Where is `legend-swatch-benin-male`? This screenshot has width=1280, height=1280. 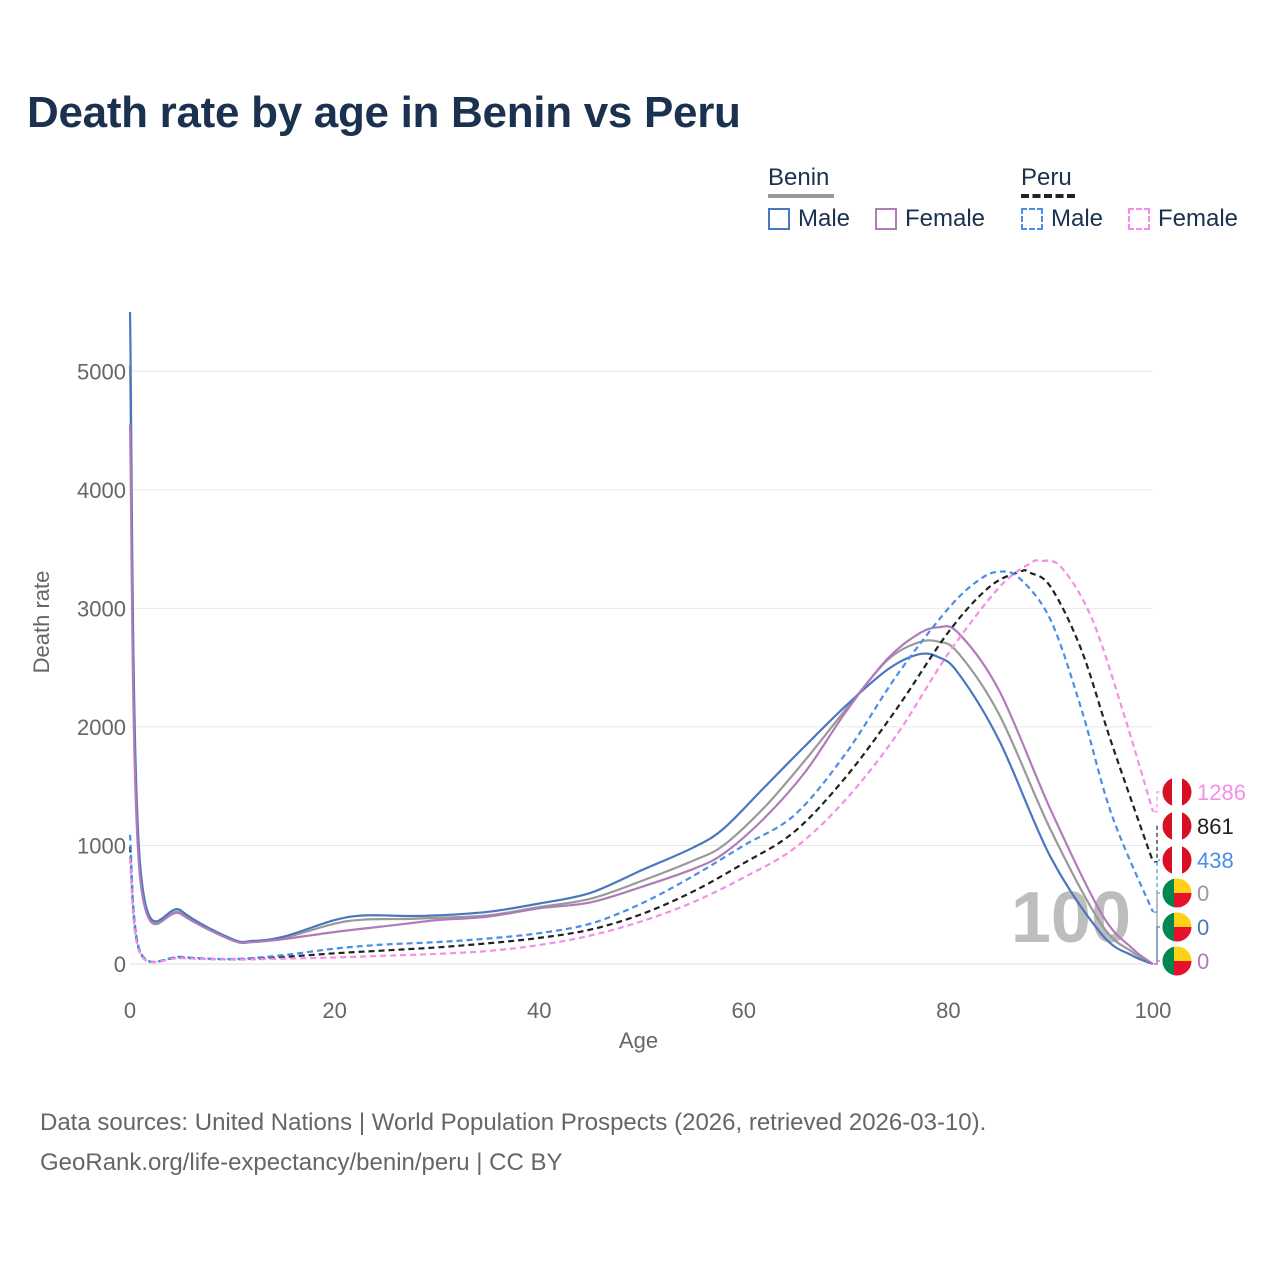
legend-swatch-benin-male is located at coordinates (779, 219).